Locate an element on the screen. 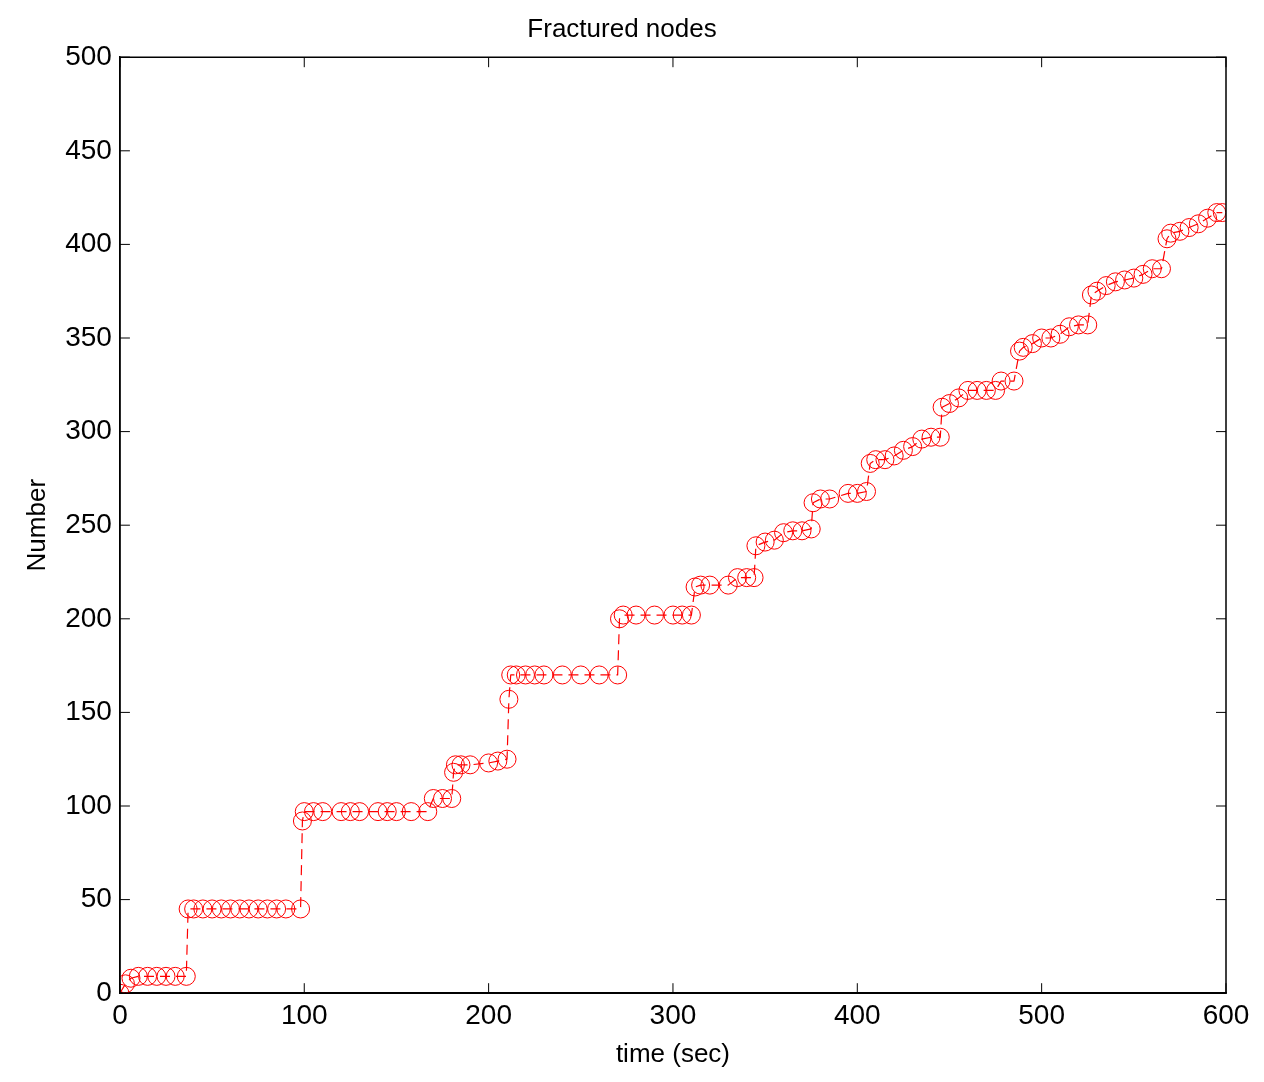 The width and height of the screenshot is (1264, 1082). x-tick-label: 300 is located at coordinates (673, 1014).